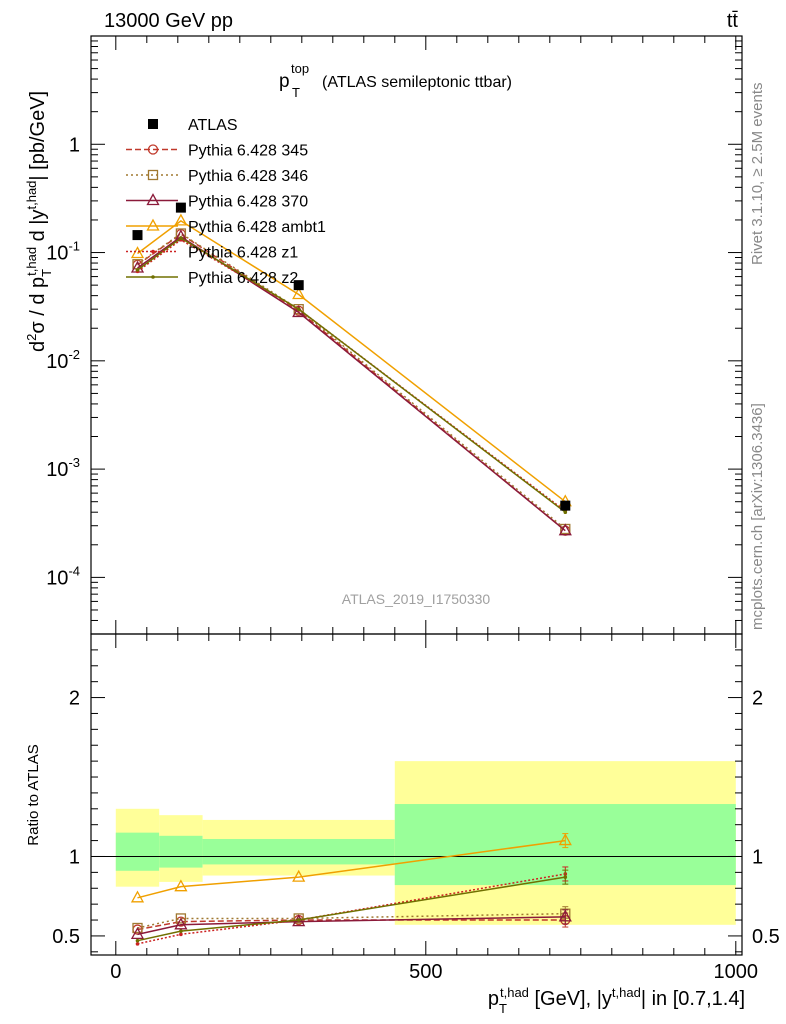 The image size is (786, 1024). Describe the element at coordinates (284, 81) in the screenshot. I see `title-symbol: p` at that location.